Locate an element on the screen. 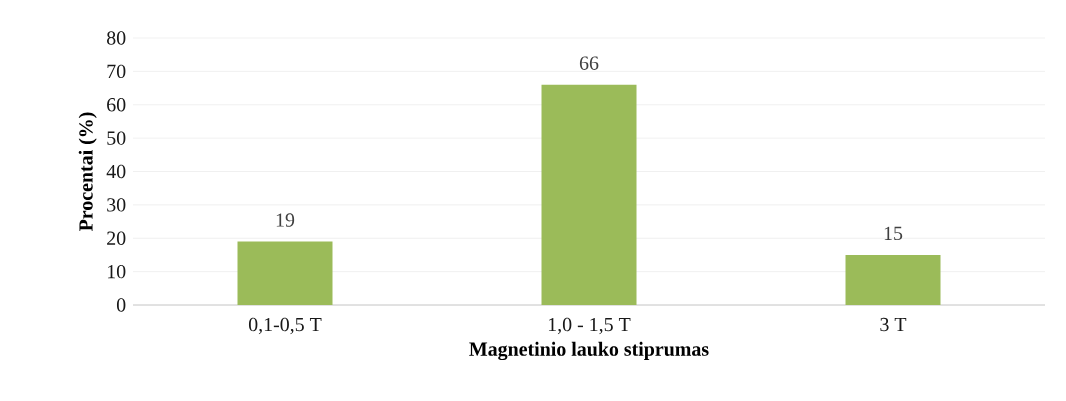  y-tick-label: 70 is located at coordinates (116, 71).